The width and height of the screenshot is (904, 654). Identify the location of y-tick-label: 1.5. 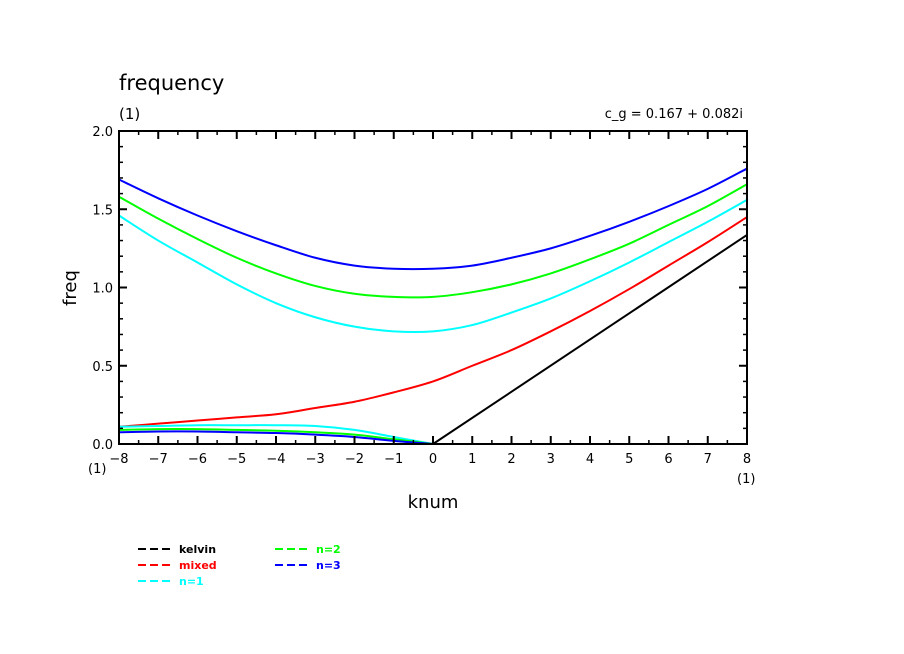
(102, 210).